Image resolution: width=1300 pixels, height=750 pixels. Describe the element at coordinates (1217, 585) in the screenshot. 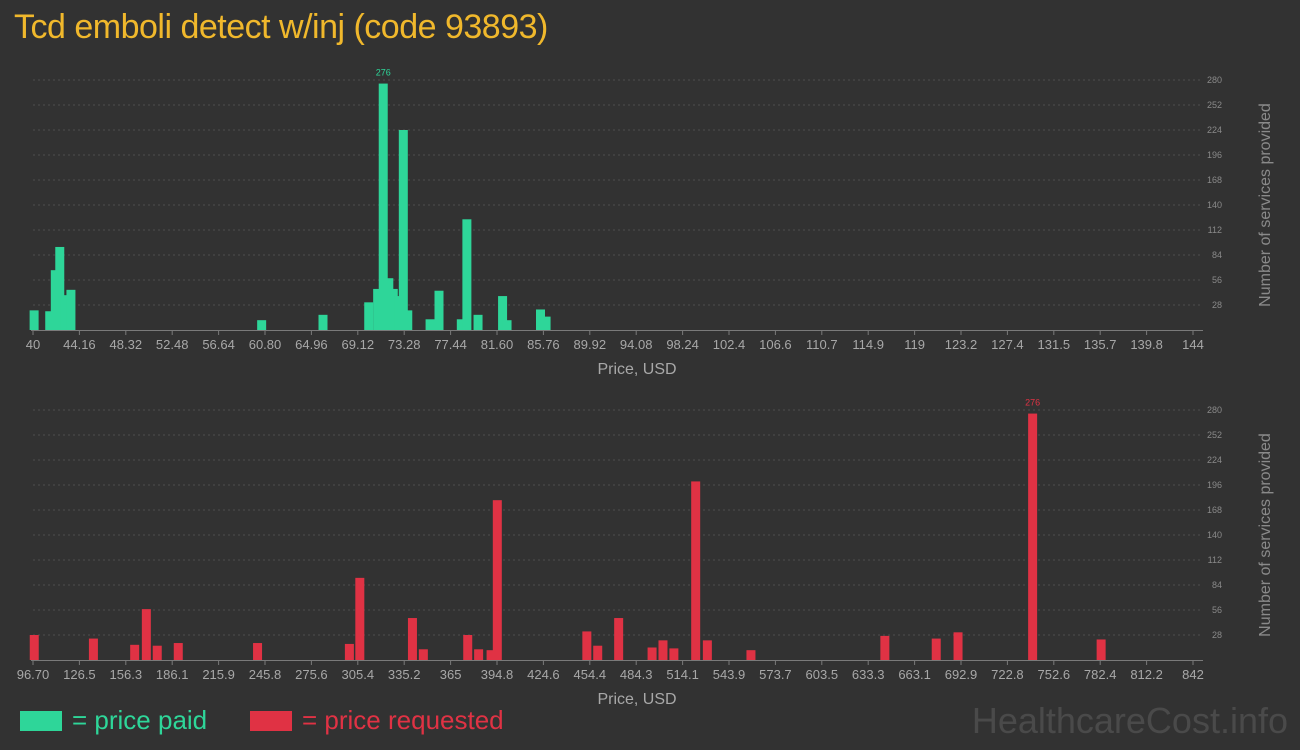

I see `requested-y-tick-label: 84` at that location.